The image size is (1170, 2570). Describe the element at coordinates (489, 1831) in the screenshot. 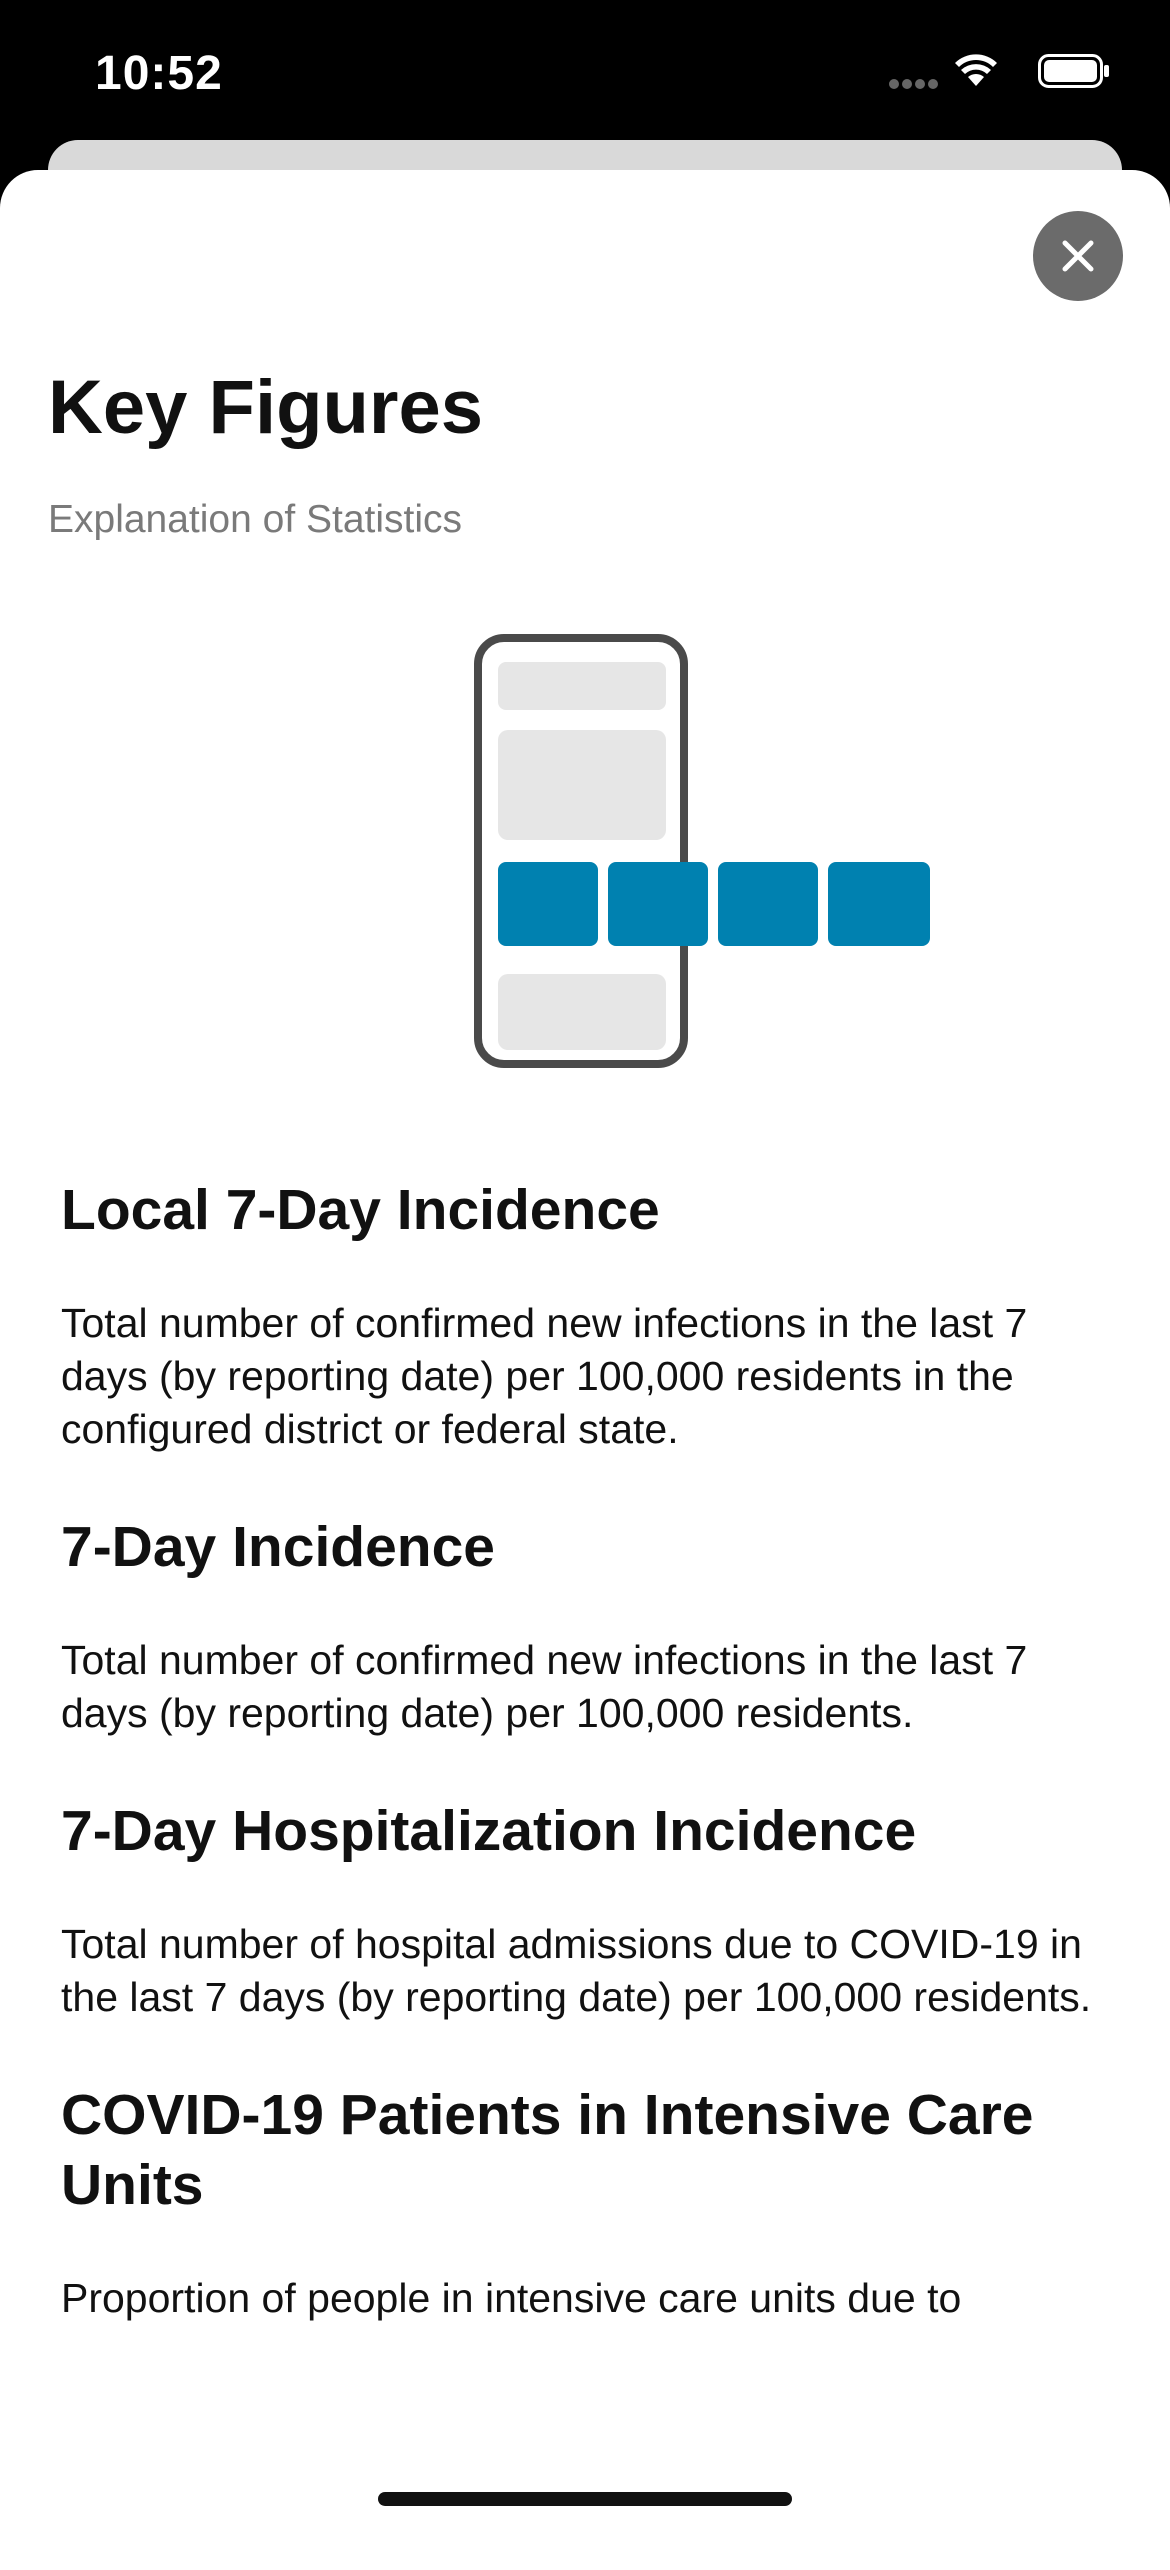

I see `section-title: 7-Day Hospitalization Incidence` at that location.